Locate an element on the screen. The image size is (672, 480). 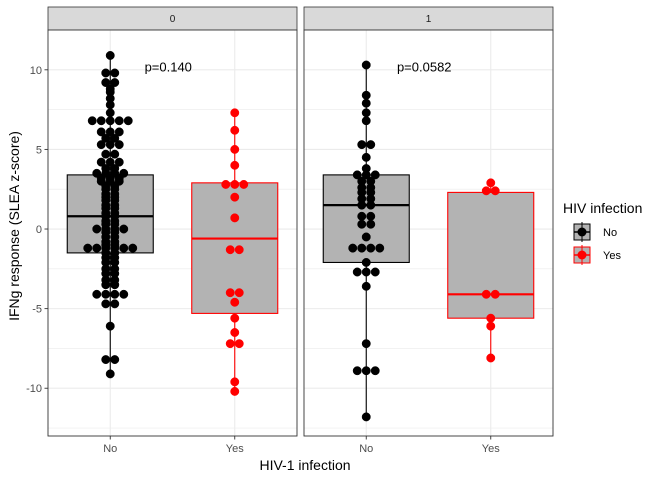
box is located at coordinates (235, 248).